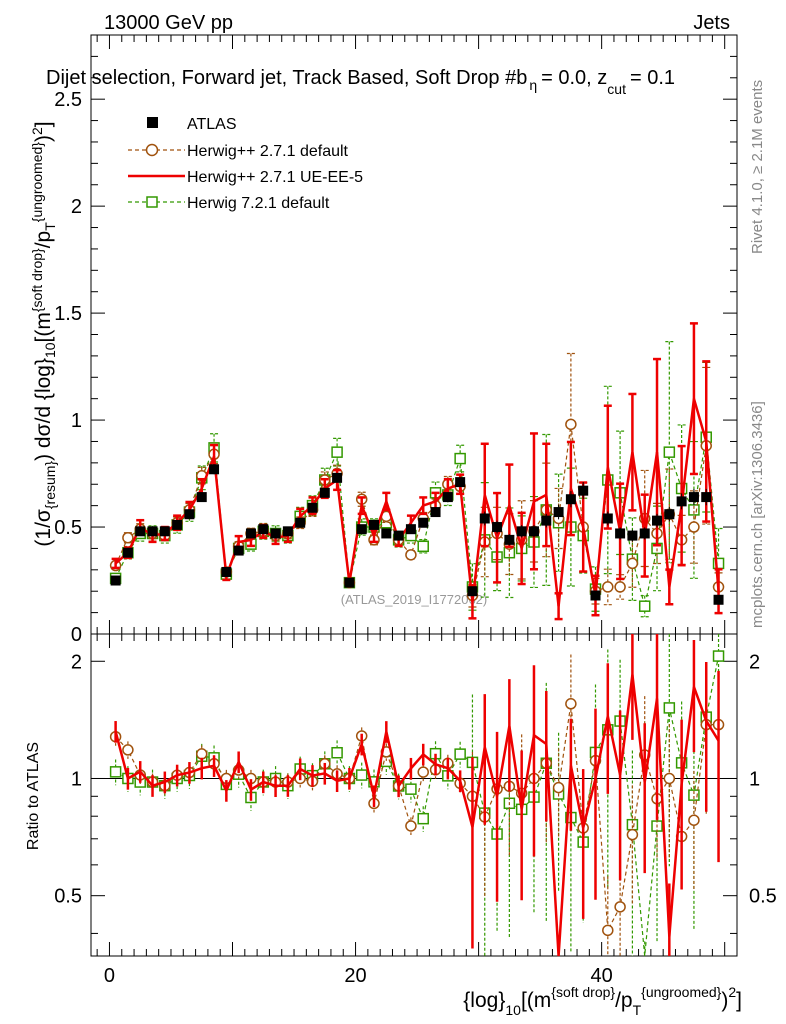 The width and height of the screenshot is (786, 1024). Describe the element at coordinates (68, 528) in the screenshot. I see `y-tick-label: 0.5` at that location.